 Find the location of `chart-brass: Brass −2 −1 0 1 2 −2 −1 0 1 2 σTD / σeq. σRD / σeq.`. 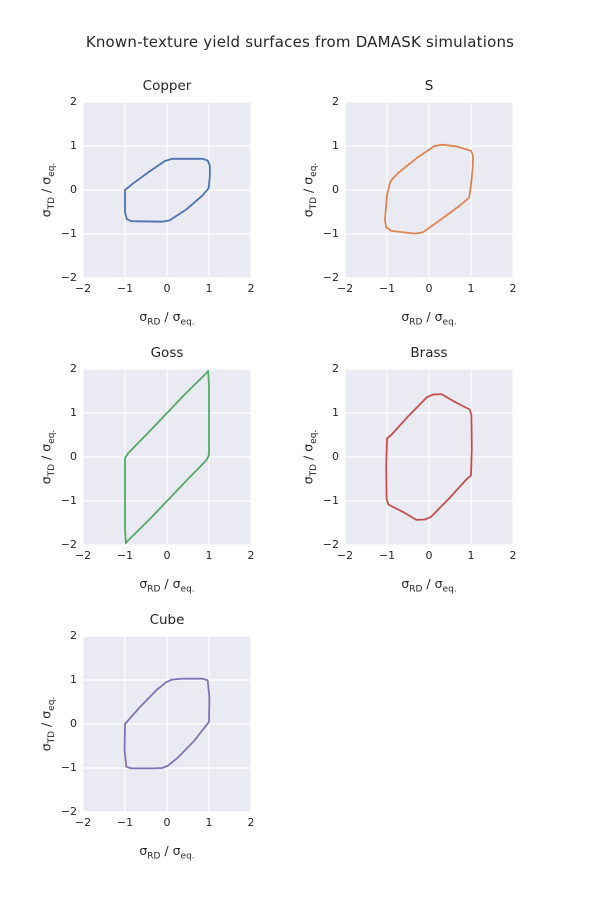

chart-brass: Brass −2 −1 0 1 2 −2 −1 0 1 2 σTD / σeq. σRD / σeq. is located at coordinates (430, 474).